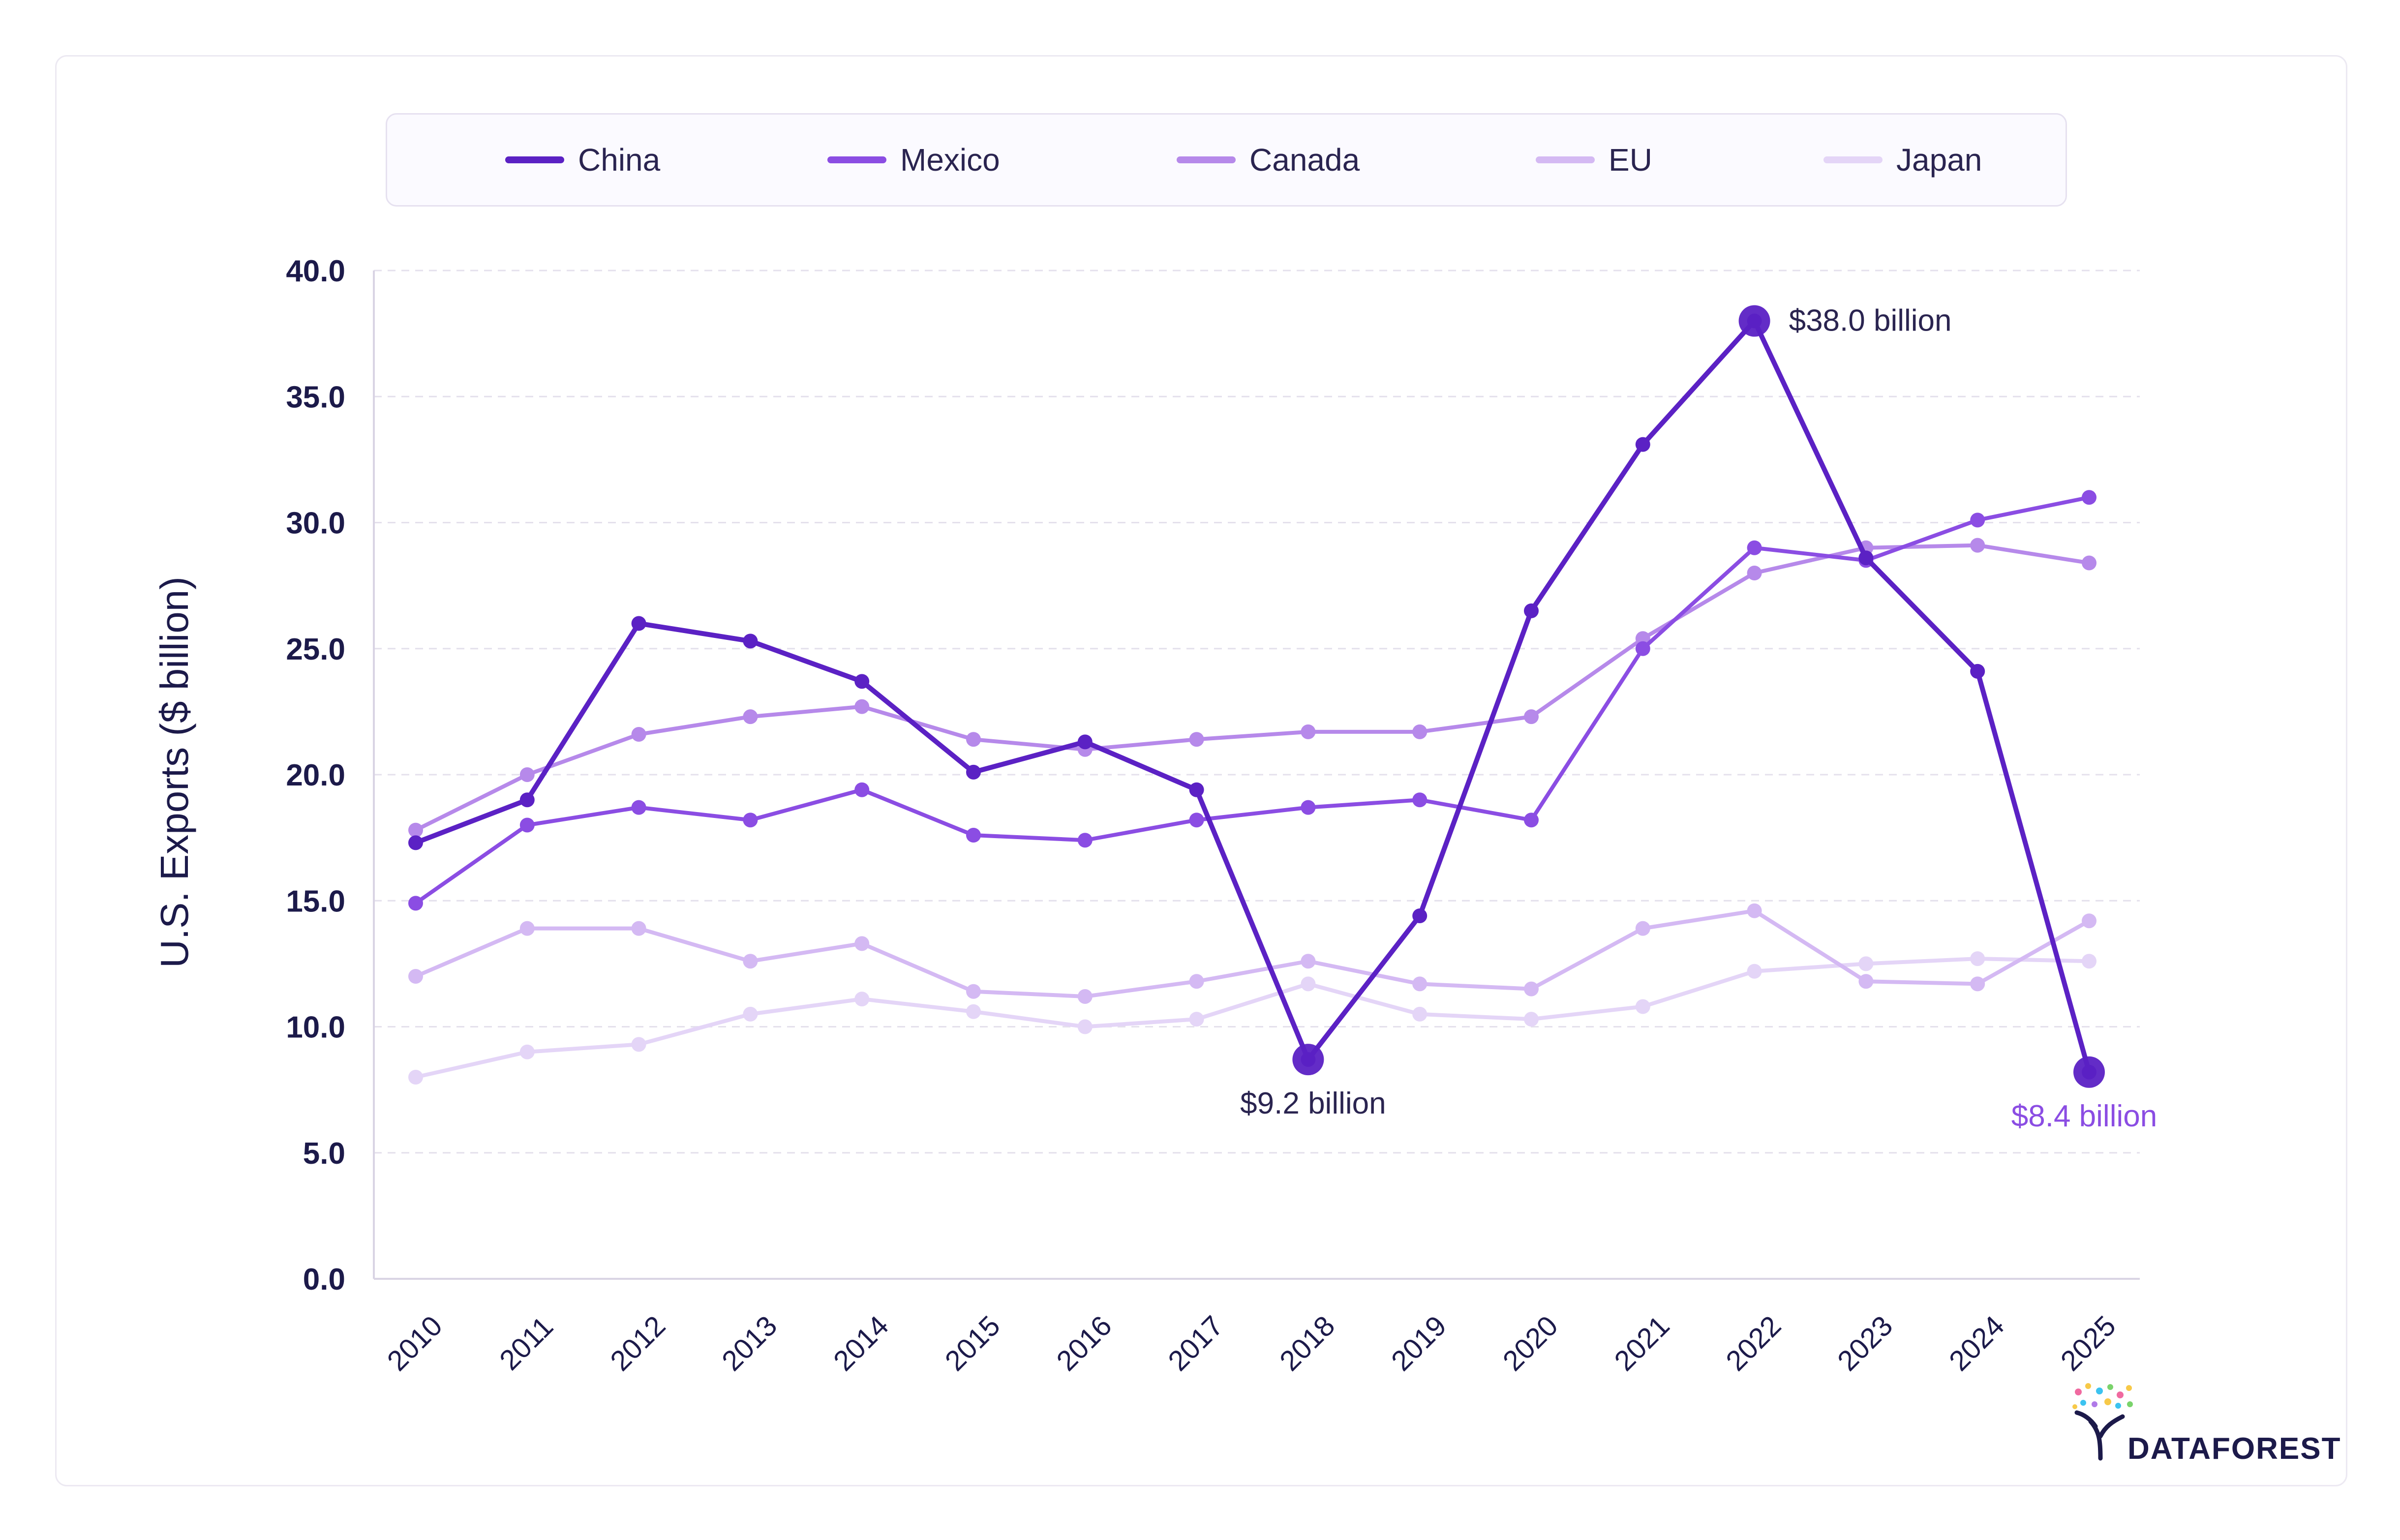  Describe the element at coordinates (2205, 1427) in the screenshot. I see `dataforest-logo: DATAFOREST` at that location.